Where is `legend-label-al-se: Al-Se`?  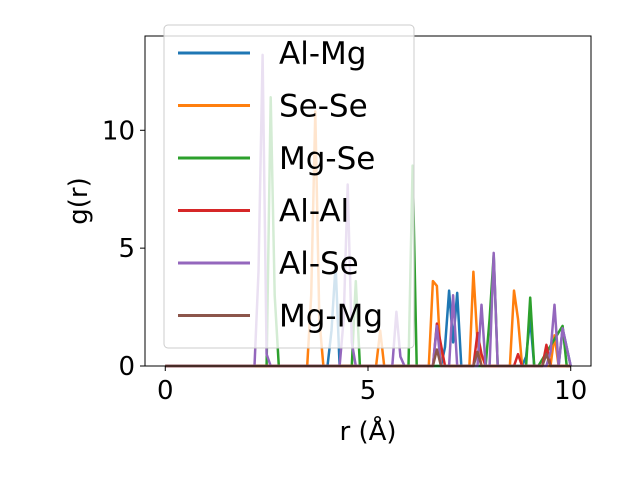
legend-label-al-se: Al-Se is located at coordinates (319, 264).